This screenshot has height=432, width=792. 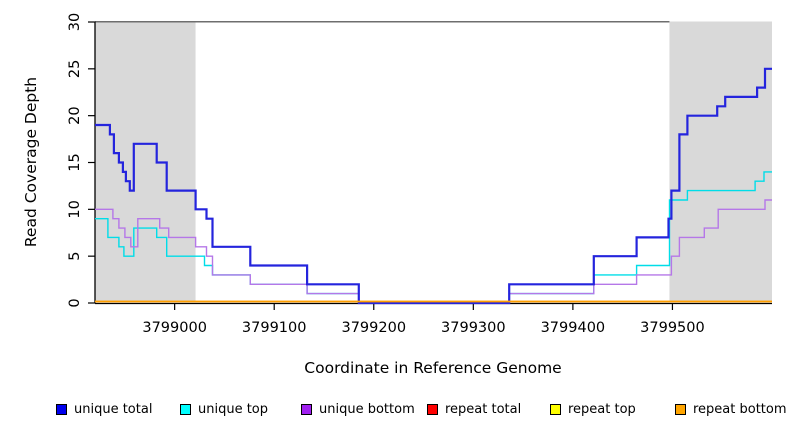 What do you see at coordinates (367, 409) in the screenshot?
I see `legend-label: unique bottom` at bounding box center [367, 409].